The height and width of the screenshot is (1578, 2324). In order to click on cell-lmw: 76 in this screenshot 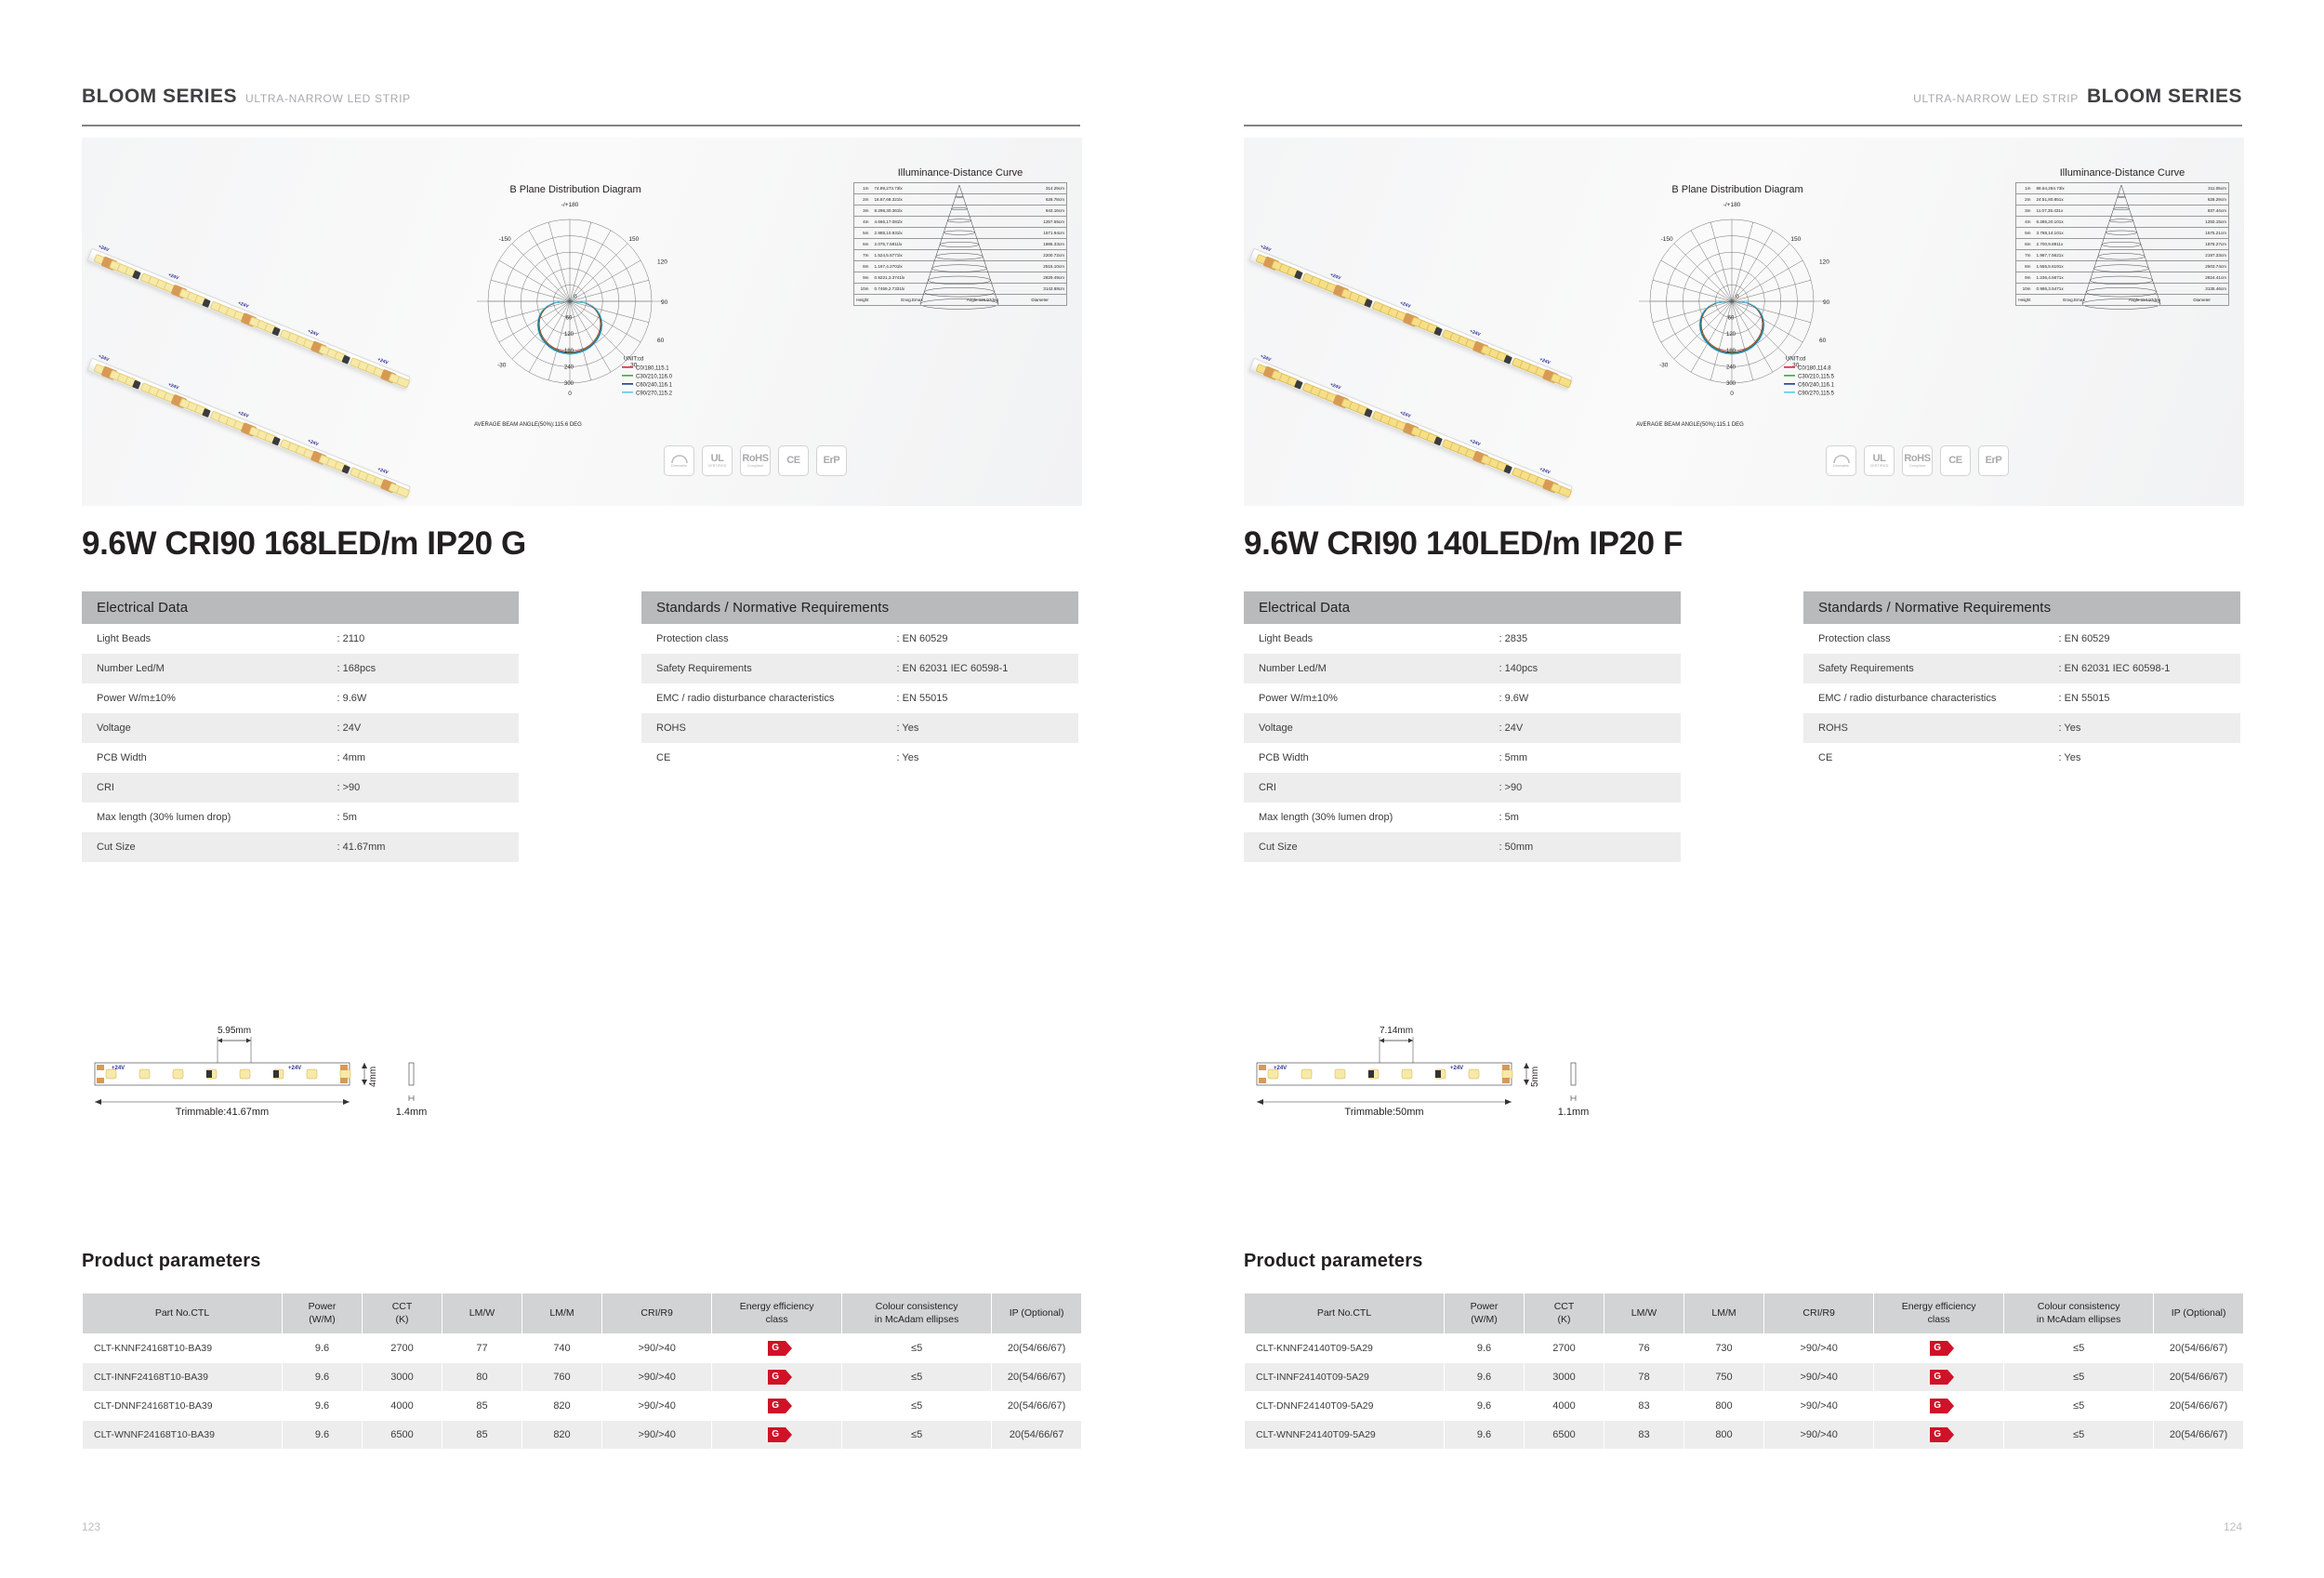, I will do `click(1644, 1348)`.